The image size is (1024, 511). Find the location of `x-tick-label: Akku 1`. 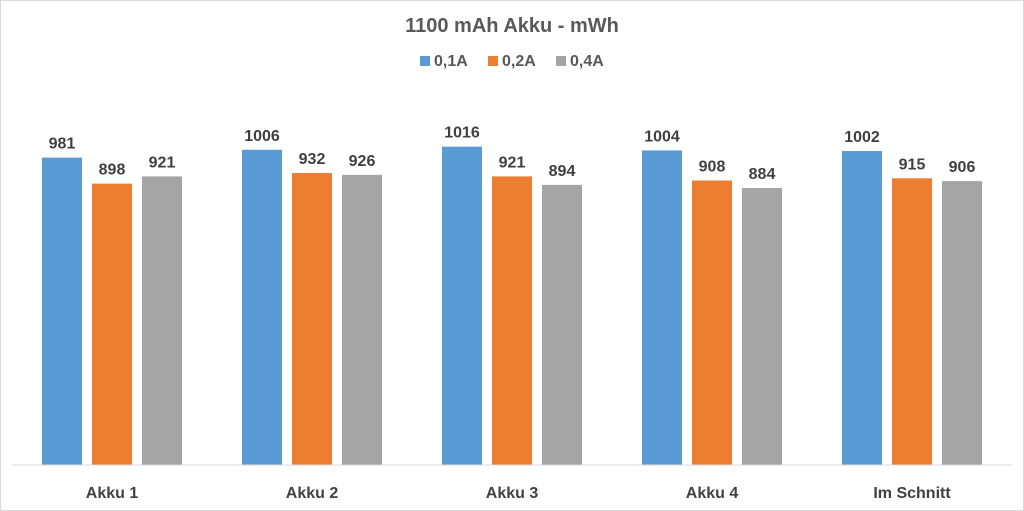

x-tick-label: Akku 1 is located at coordinates (112, 493).